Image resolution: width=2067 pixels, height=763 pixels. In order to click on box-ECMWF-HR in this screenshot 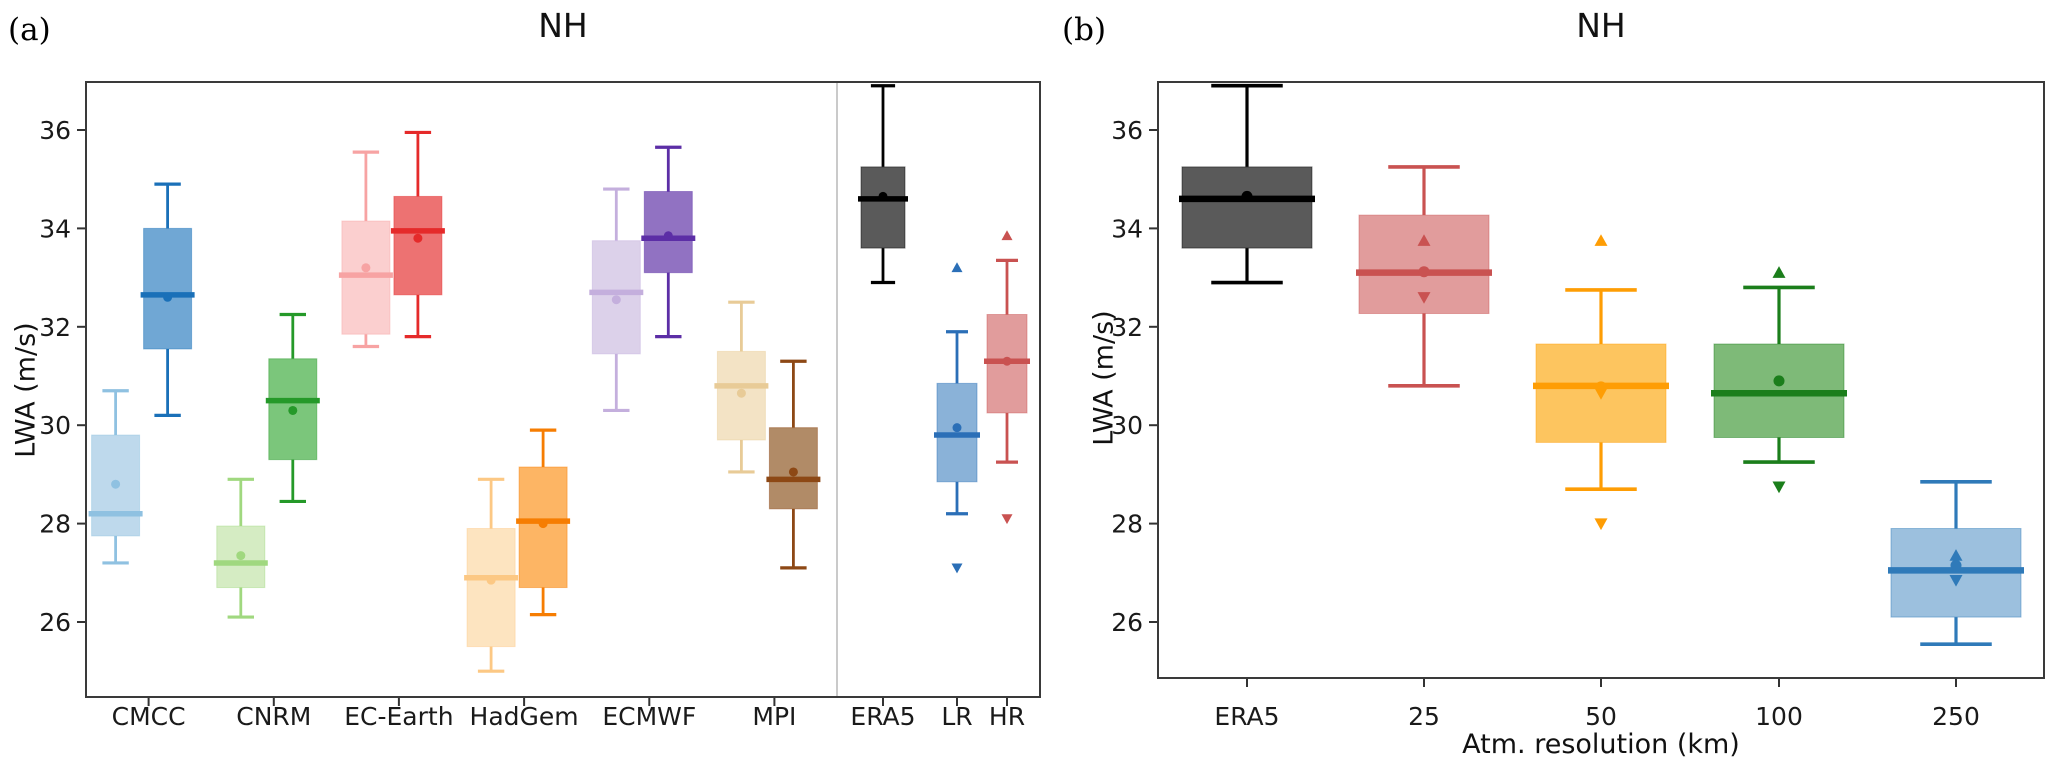, I will do `click(668, 242)`.